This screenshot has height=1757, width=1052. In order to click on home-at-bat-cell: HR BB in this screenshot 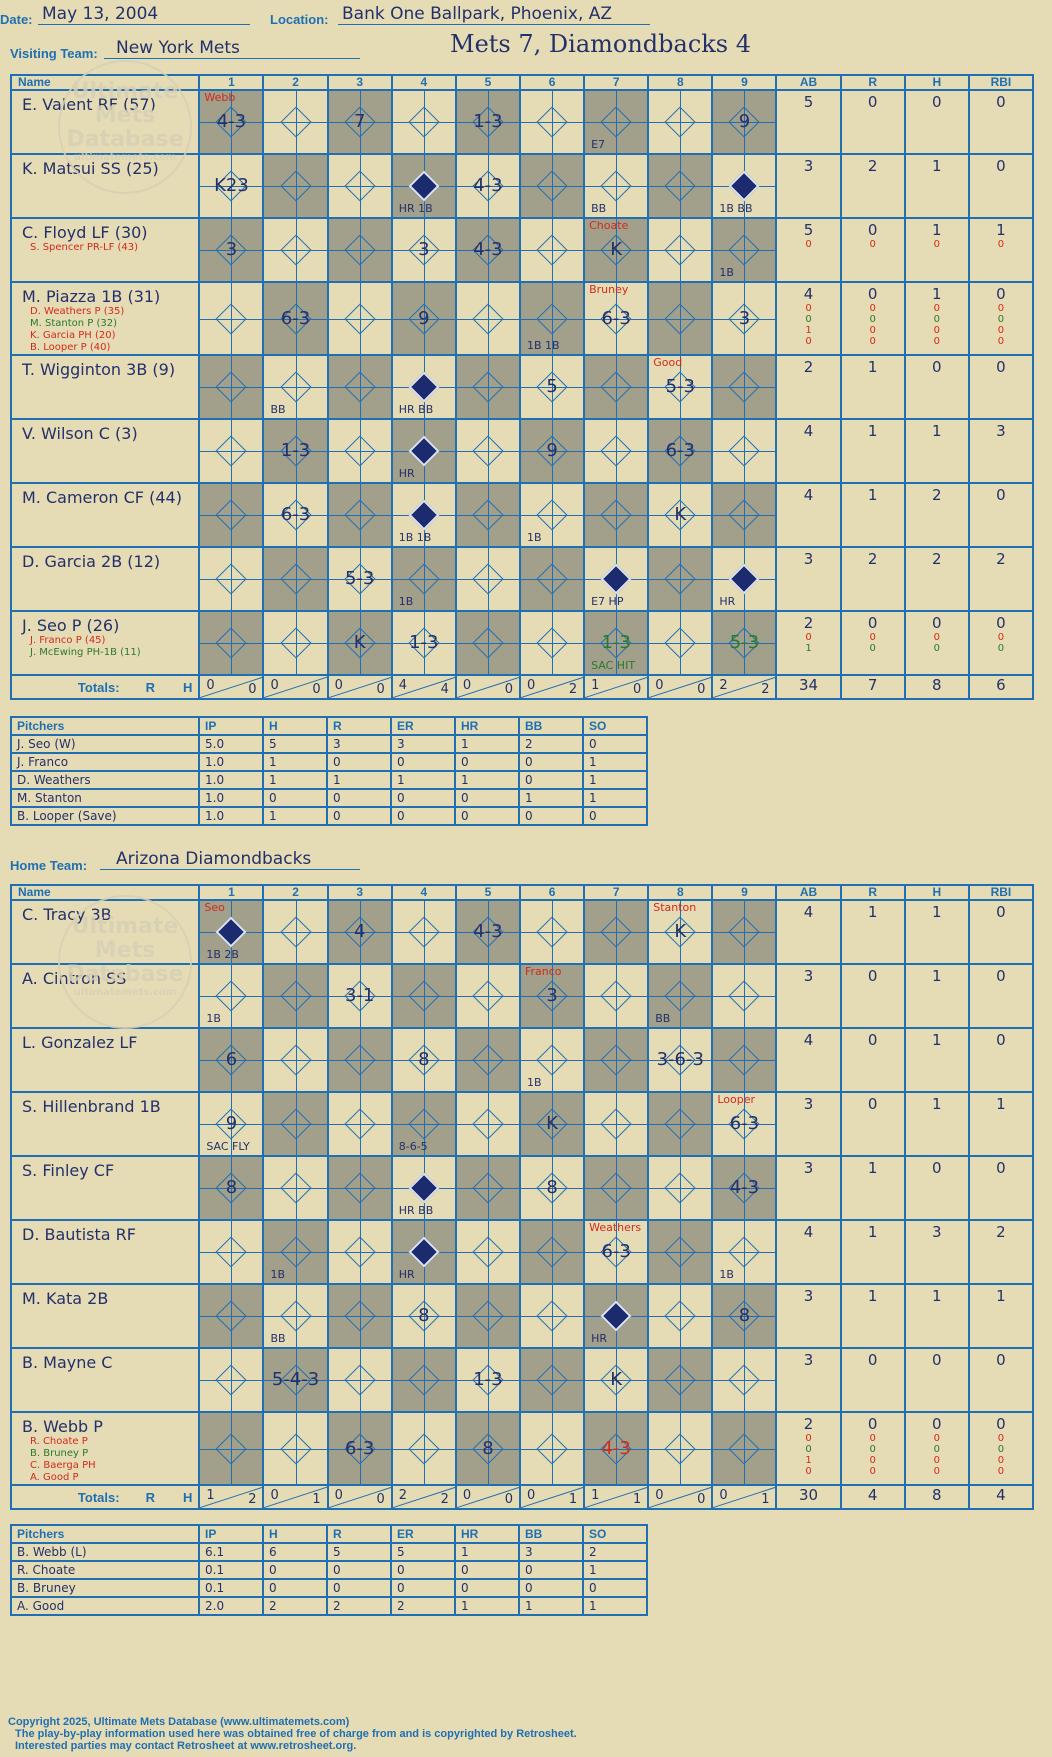, I will do `click(423, 1188)`.